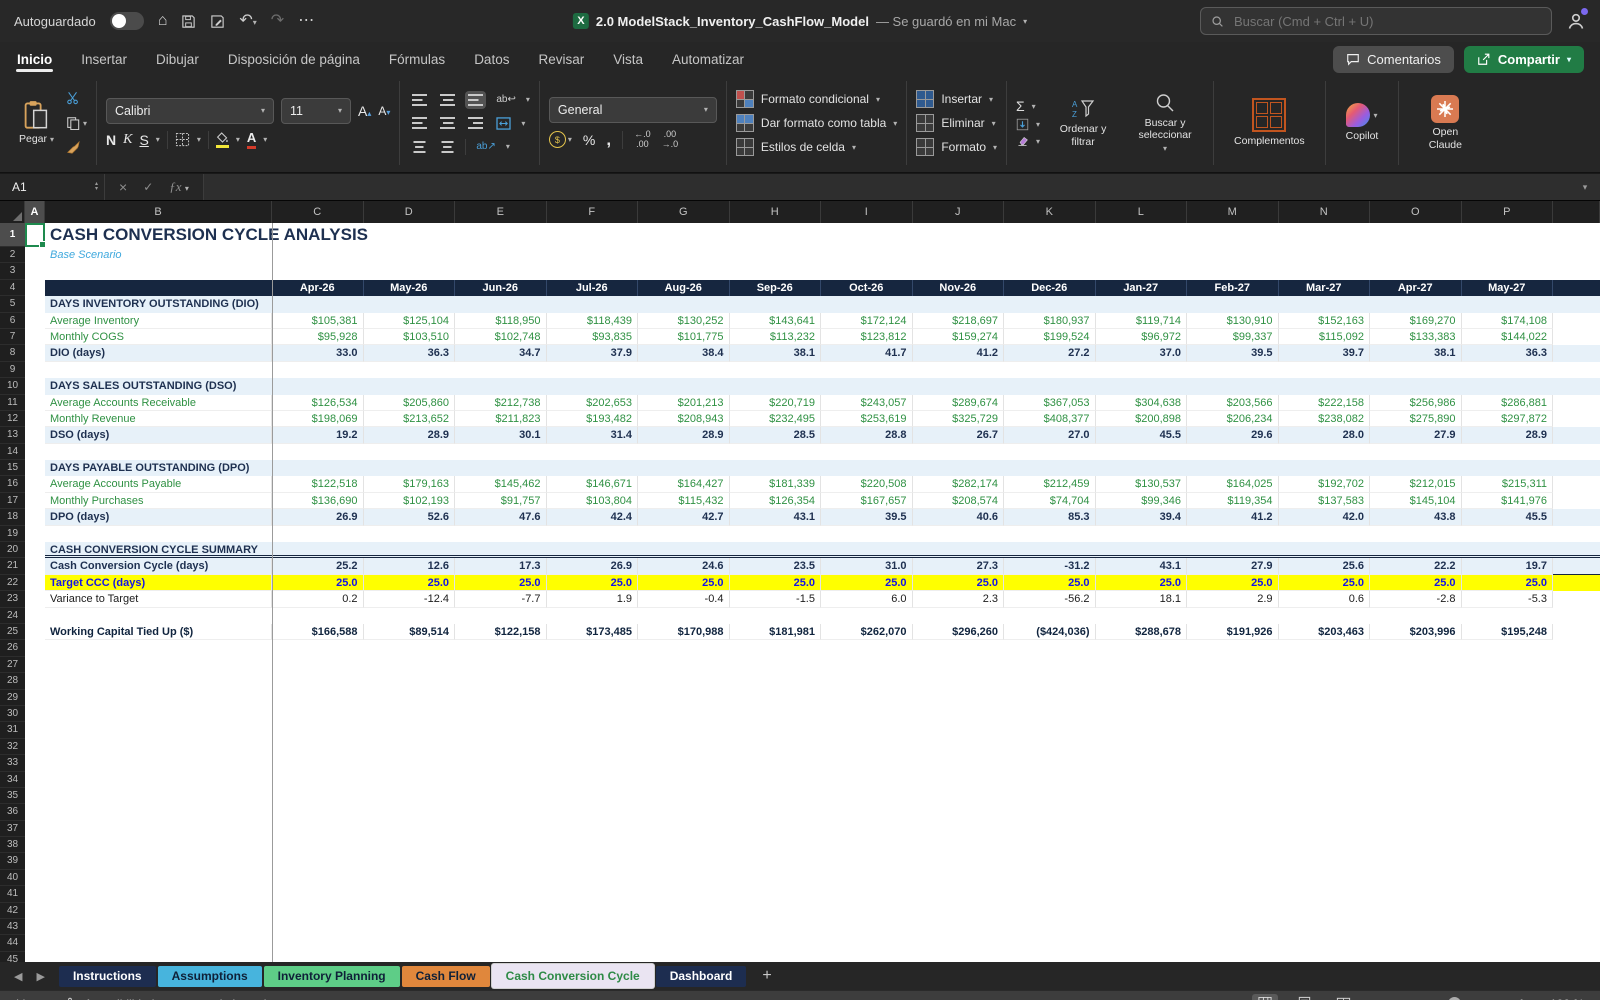 The image size is (1600, 1000). Describe the element at coordinates (501, 484) in the screenshot. I see `data-cell: $145,462` at that location.